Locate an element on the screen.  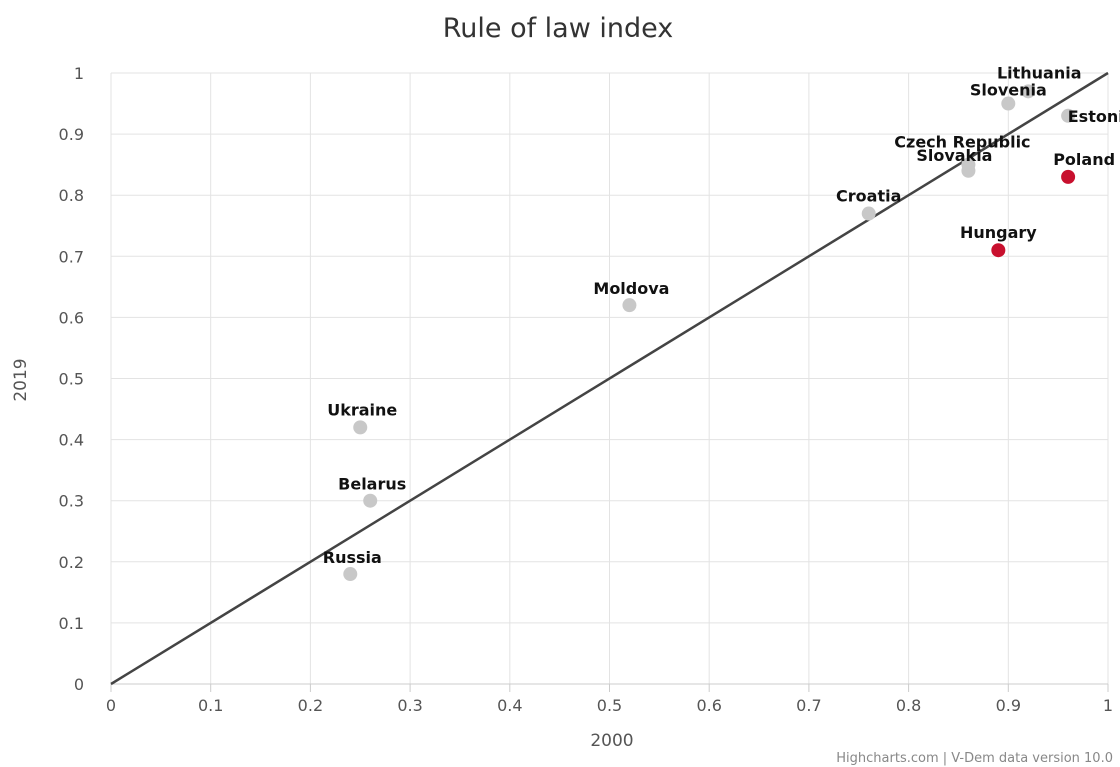
x-tick-label: 0 is located at coordinates (111, 705).